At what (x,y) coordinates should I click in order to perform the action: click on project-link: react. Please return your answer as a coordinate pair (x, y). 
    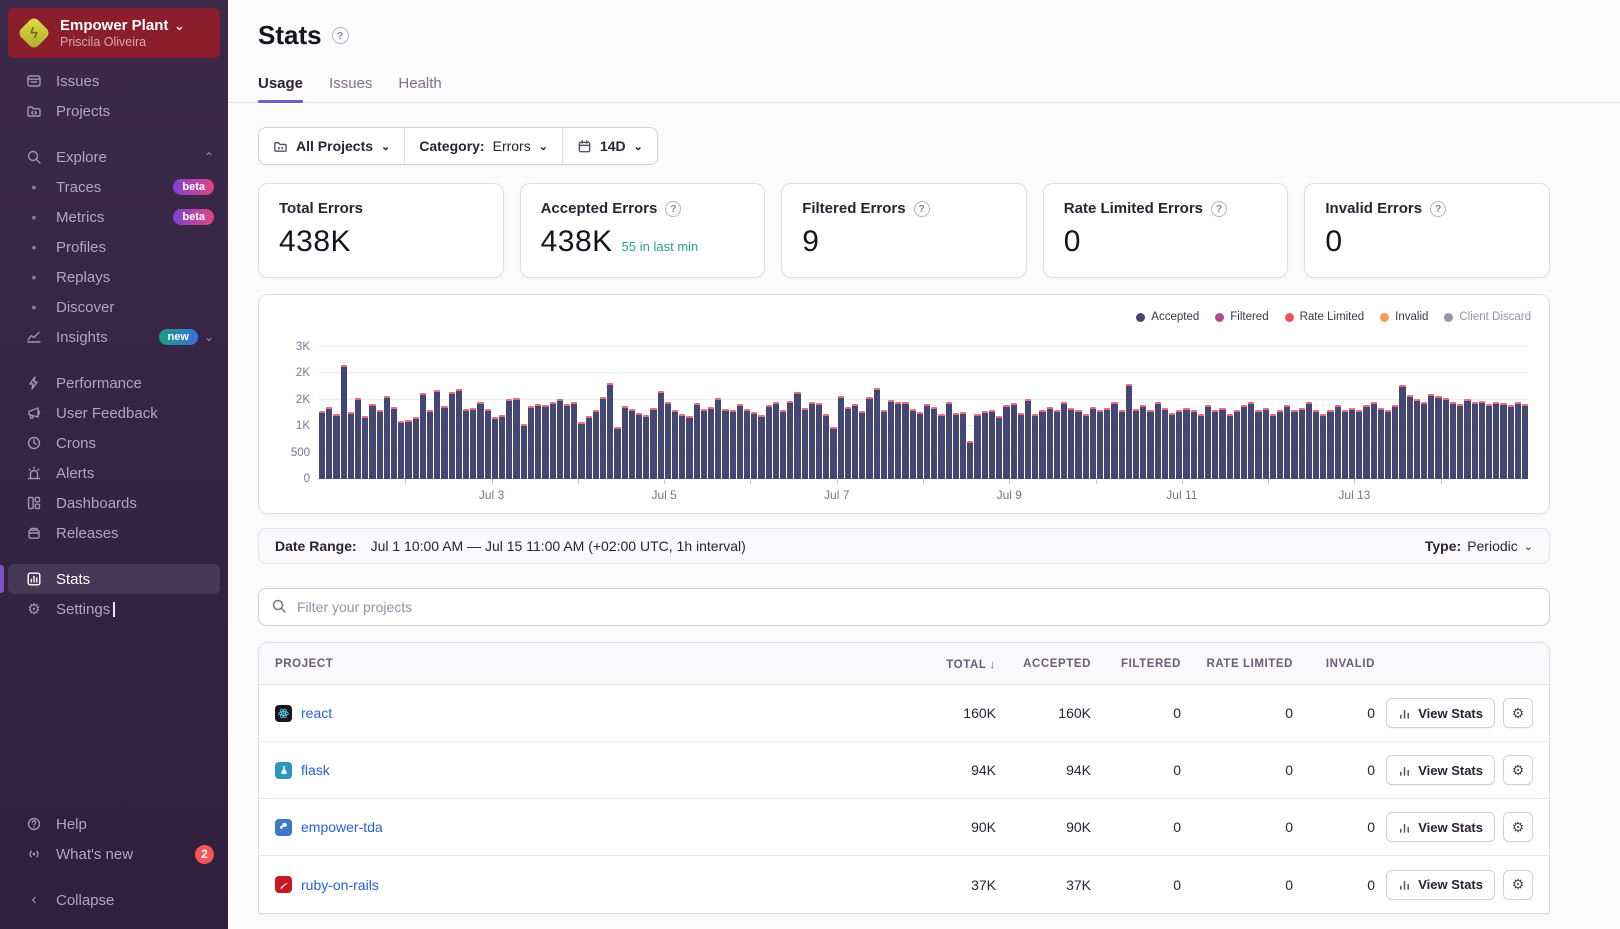
    Looking at the image, I should click on (317, 713).